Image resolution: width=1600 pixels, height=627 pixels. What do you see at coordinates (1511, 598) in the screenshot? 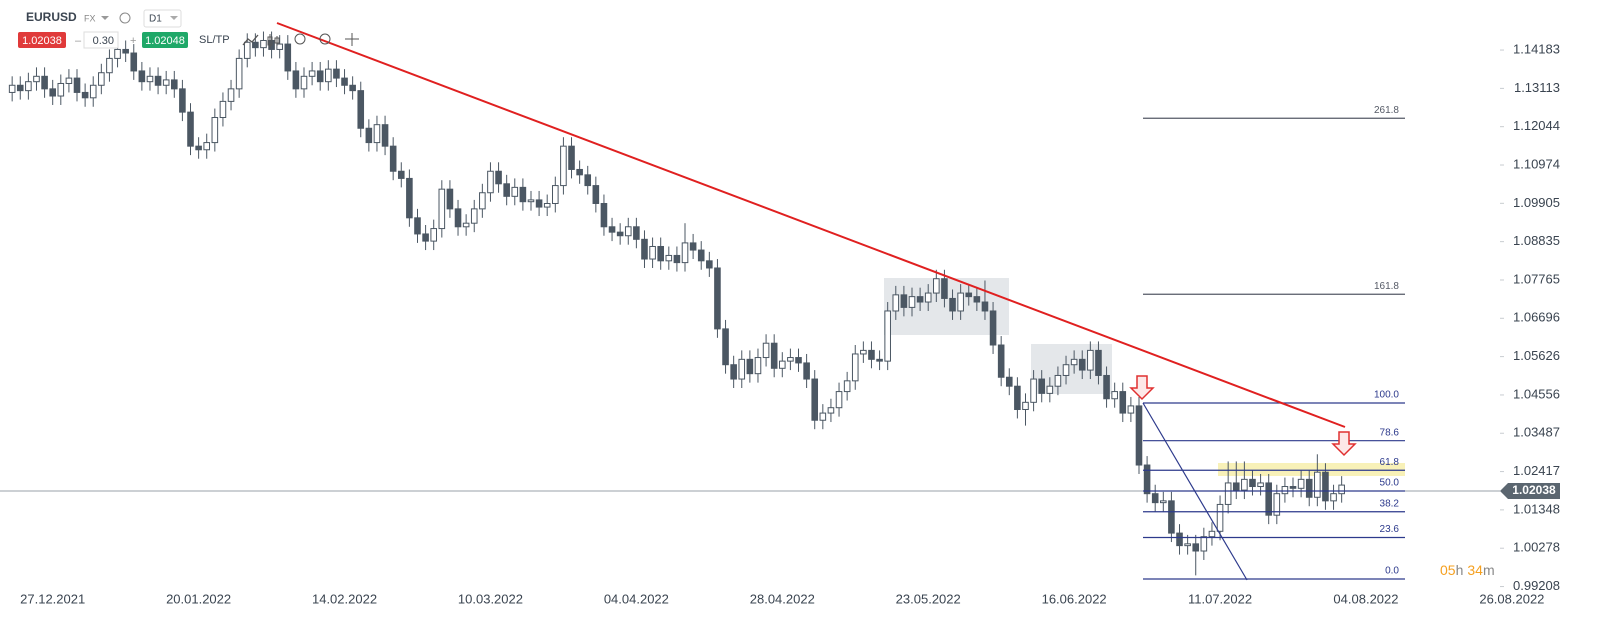
I see `x-tick-label: 26.08.2022` at bounding box center [1511, 598].